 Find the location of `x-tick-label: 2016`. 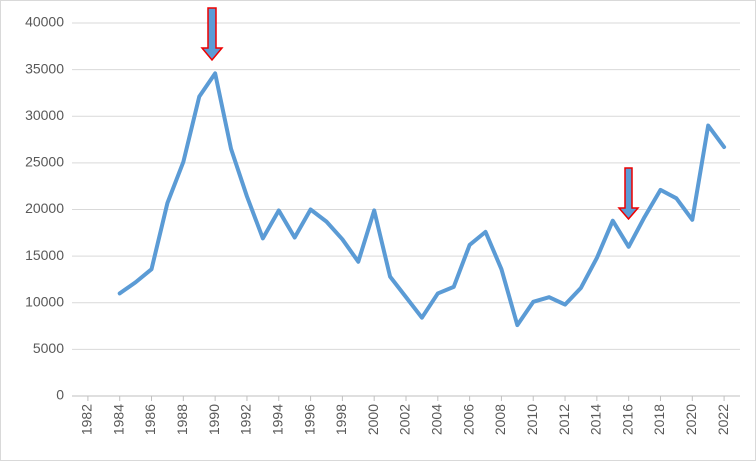

x-tick-label: 2016 is located at coordinates (627, 419).